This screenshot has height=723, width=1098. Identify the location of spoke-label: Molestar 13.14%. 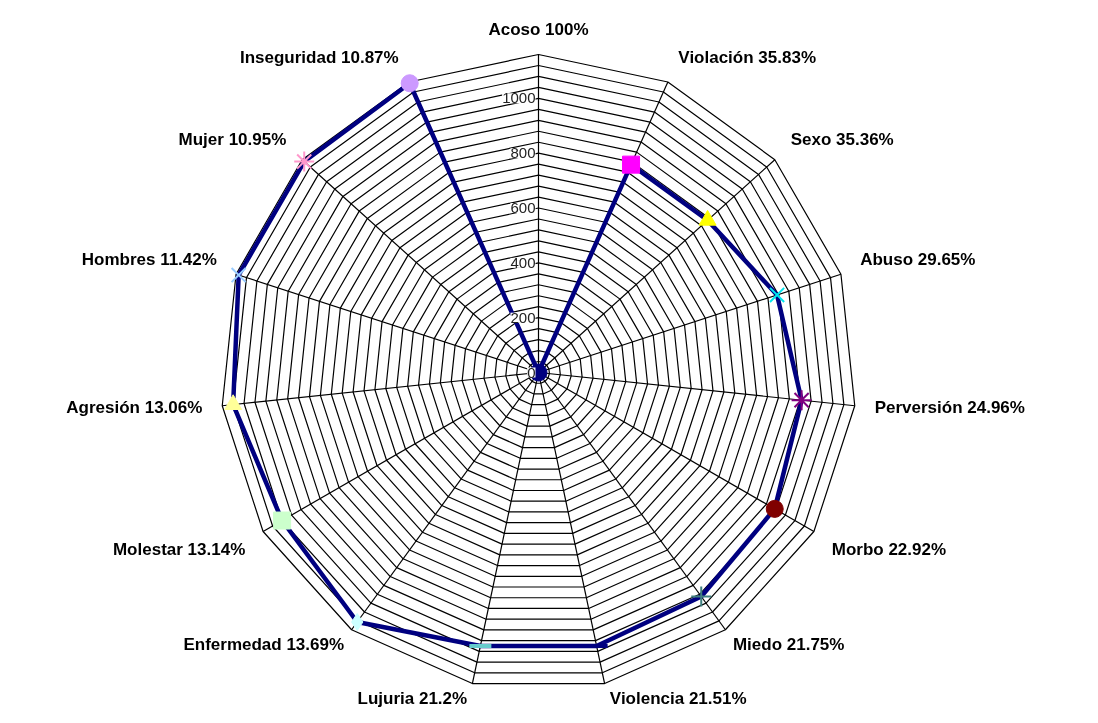
(179, 549).